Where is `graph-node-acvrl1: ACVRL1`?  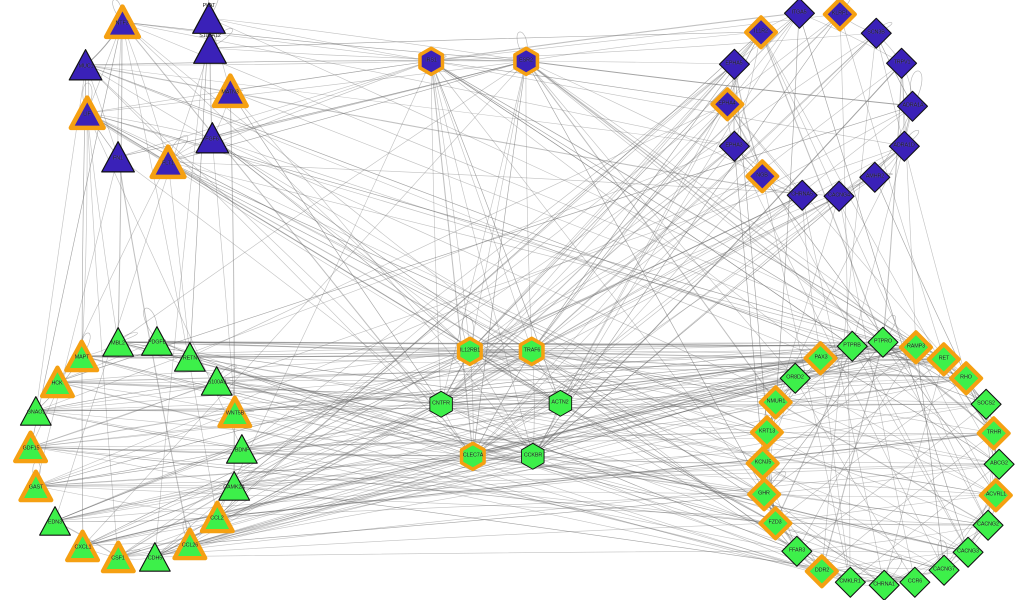 graph-node-acvrl1: ACVRL1 is located at coordinates (996, 495).